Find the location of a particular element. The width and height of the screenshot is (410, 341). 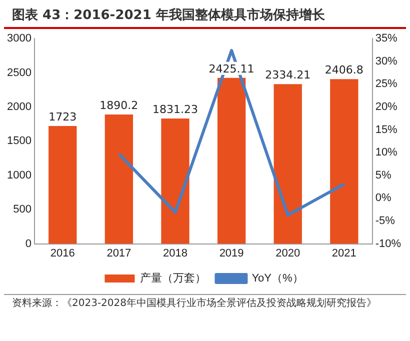

text: 2406.8 is located at coordinates (344, 70).